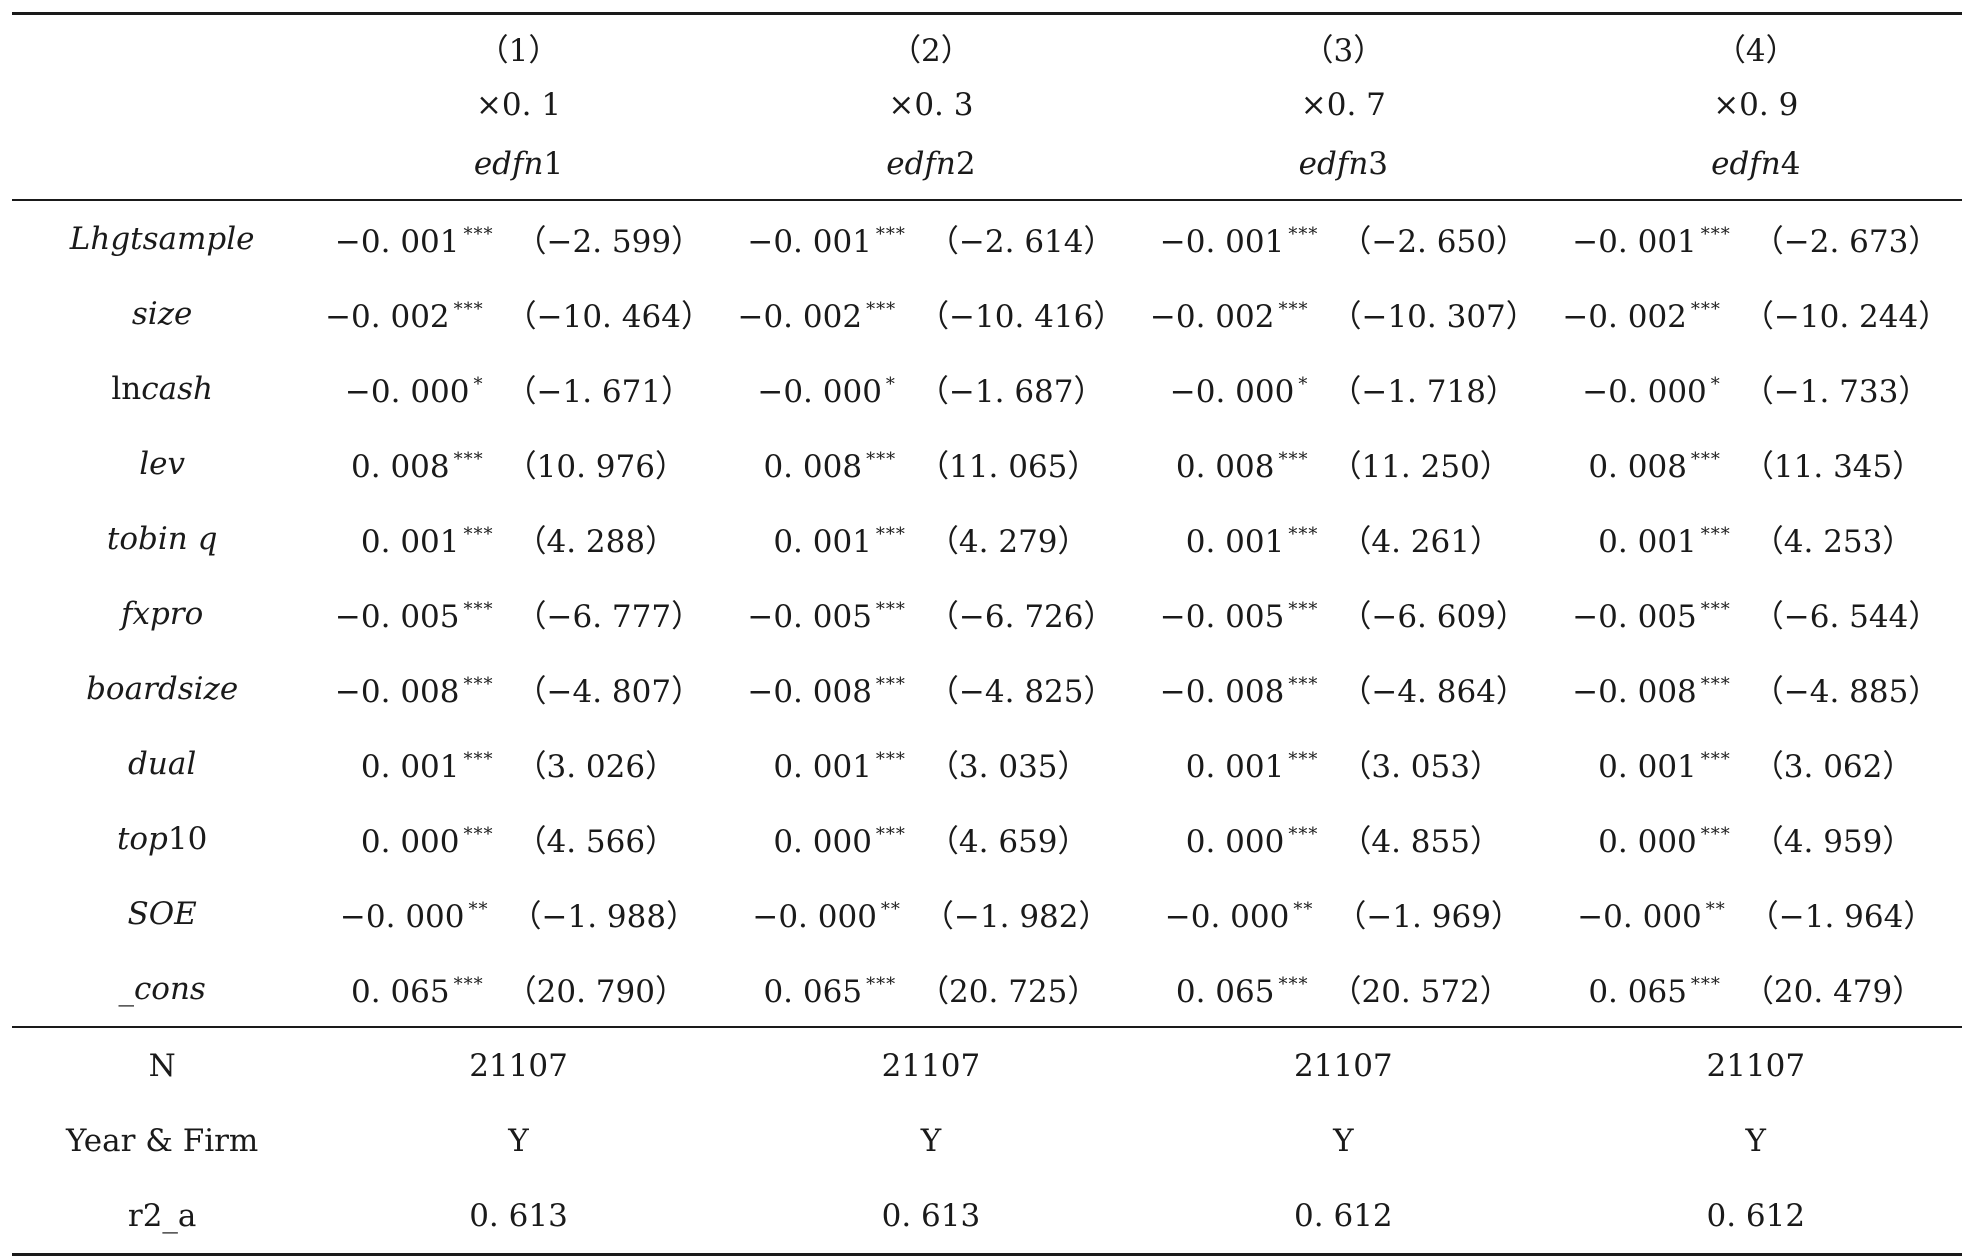 This screenshot has height=1259, width=1971. What do you see at coordinates (1008, 992) in the screenshot?
I see `t-statistic: （20. 725）` at bounding box center [1008, 992].